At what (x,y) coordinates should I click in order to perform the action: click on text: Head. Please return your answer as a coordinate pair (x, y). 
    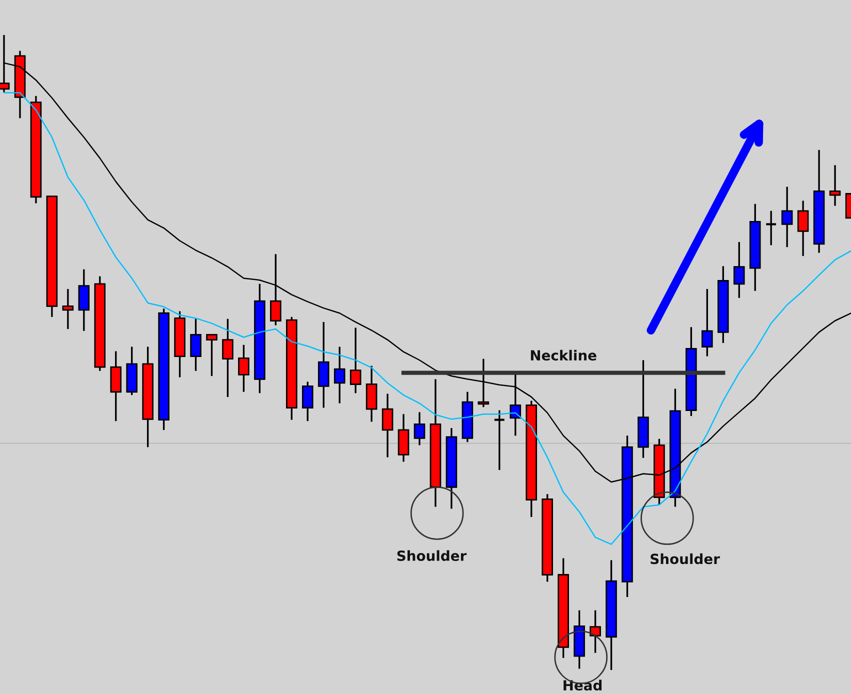
    Looking at the image, I should click on (583, 685).